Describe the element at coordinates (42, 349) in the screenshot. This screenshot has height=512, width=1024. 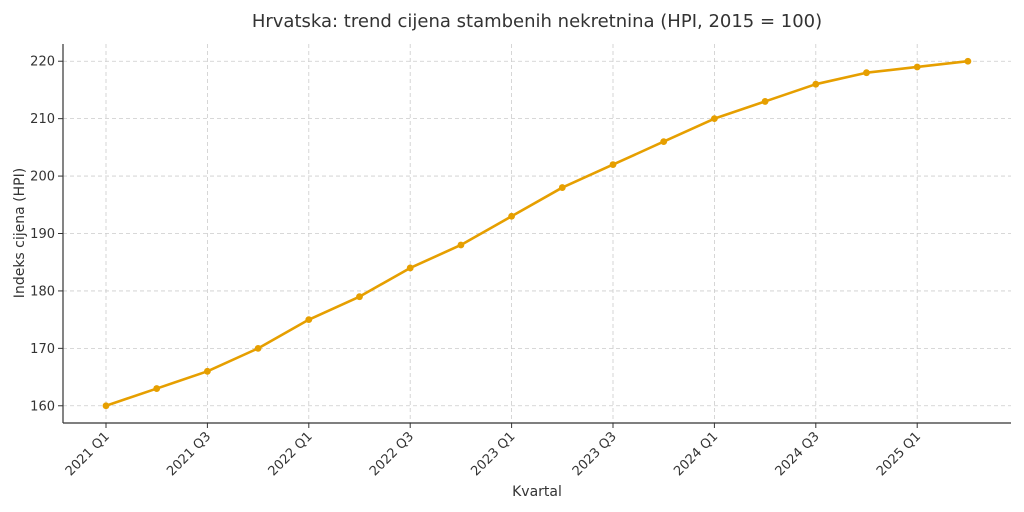
I see `y-tick-label: 170` at that location.